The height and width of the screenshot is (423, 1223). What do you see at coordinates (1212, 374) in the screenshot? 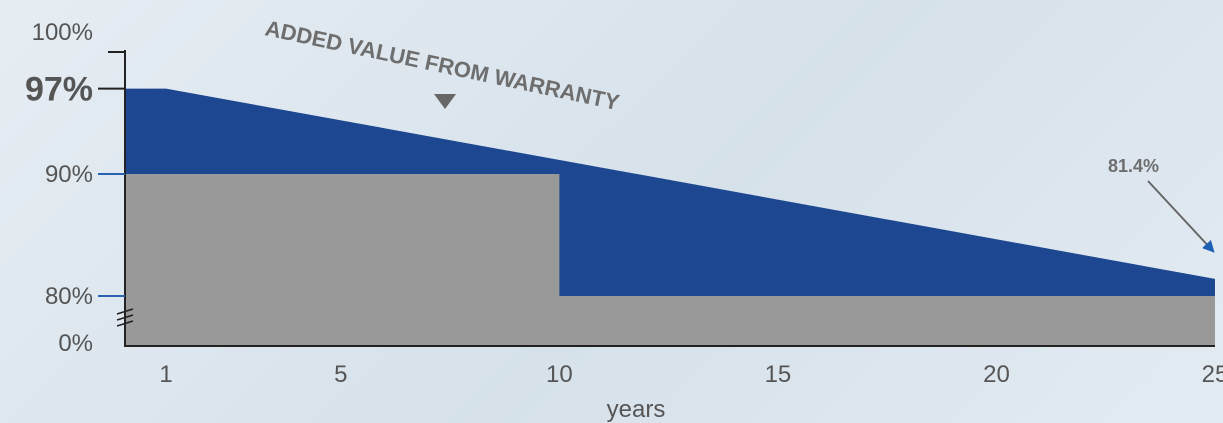
I see `x-tick-label-25: 25` at bounding box center [1212, 374].